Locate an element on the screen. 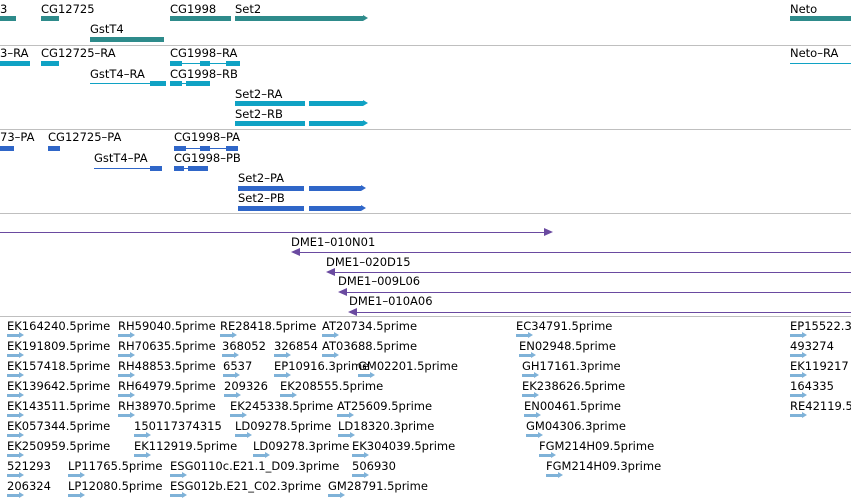  transcript-label: Neto–RA is located at coordinates (814, 53).